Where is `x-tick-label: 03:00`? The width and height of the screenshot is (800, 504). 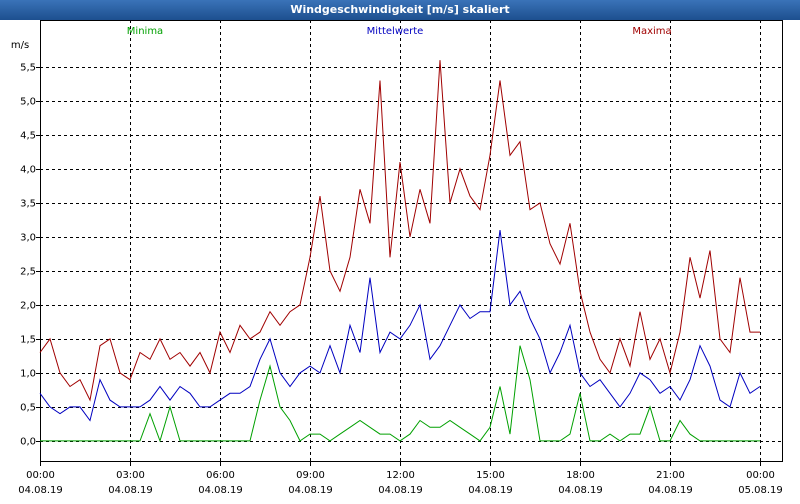
x-tick-label: 03:00 is located at coordinates (130, 475).